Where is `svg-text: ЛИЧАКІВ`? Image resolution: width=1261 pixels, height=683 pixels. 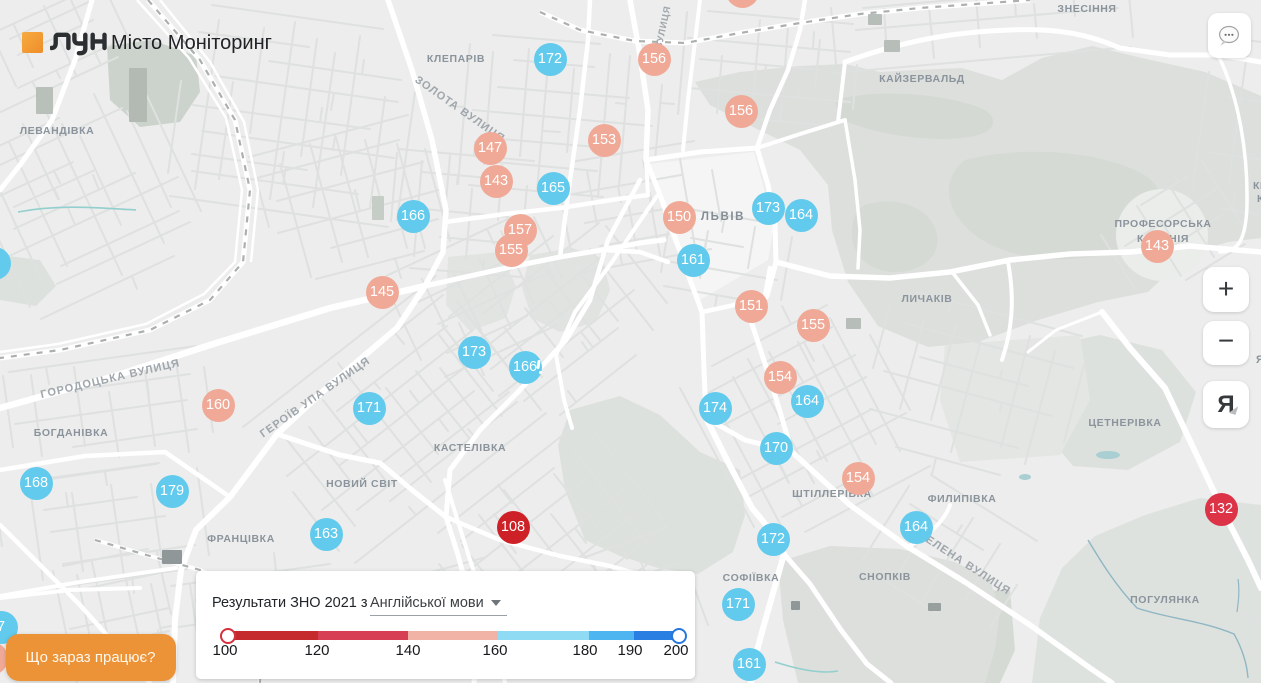
svg-text: ЛИЧАКІВ is located at coordinates (927, 299).